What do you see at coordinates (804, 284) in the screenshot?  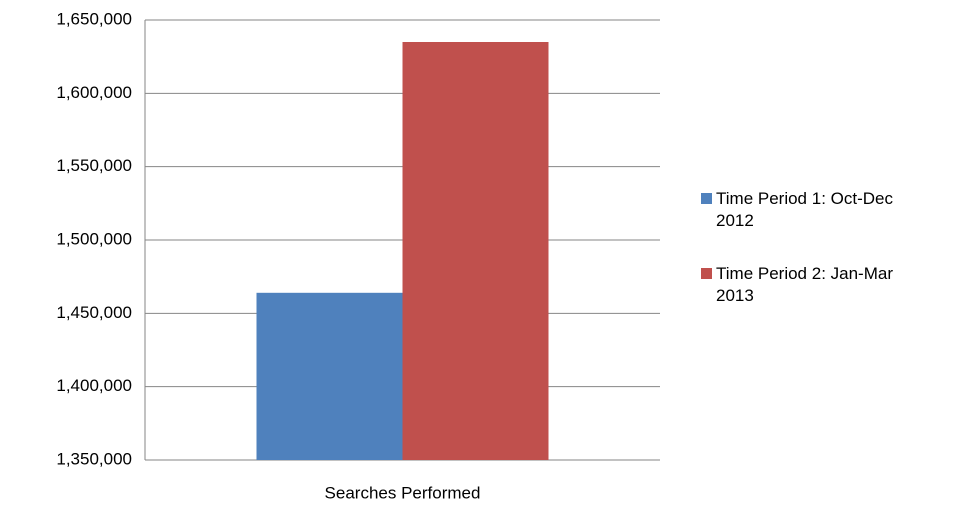 I see `legend-label: Time Period 2: Jan-Mar 2013` at bounding box center [804, 284].